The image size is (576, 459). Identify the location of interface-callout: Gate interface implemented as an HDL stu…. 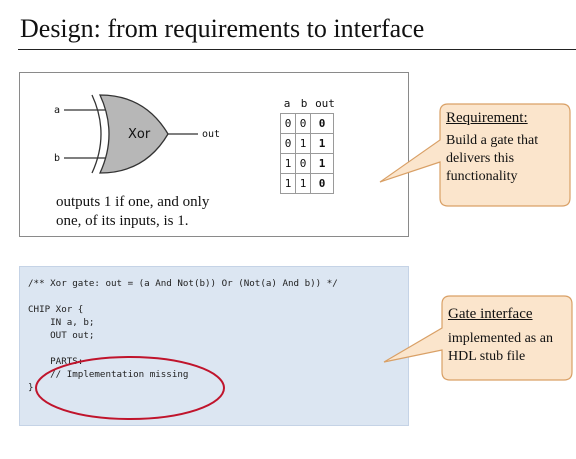
(478, 338).